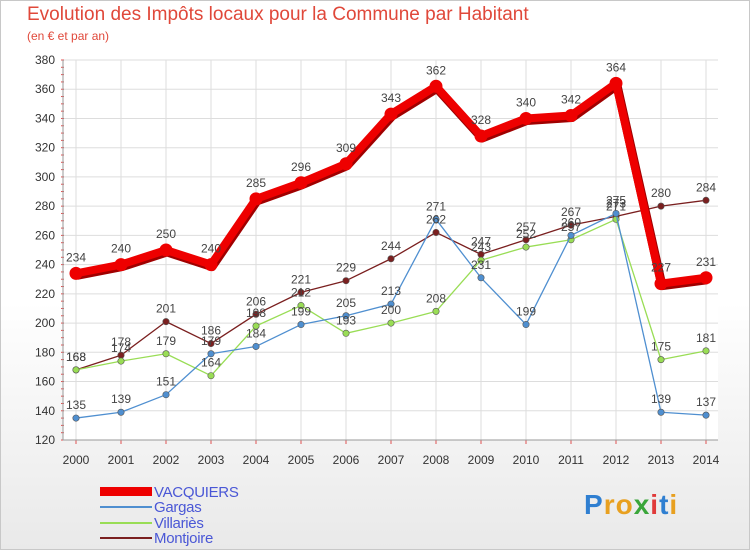 Image resolution: width=750 pixels, height=550 pixels. I want to click on data-label-vacquiers: 342, so click(571, 100).